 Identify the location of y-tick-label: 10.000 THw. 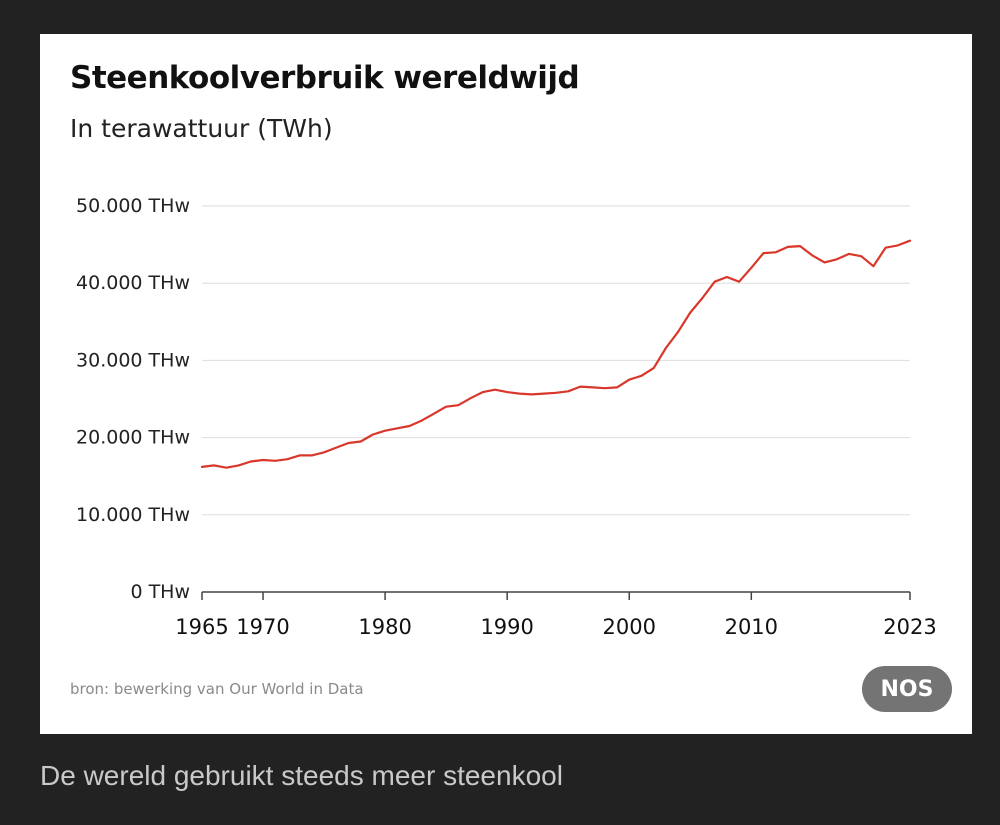
(133, 515).